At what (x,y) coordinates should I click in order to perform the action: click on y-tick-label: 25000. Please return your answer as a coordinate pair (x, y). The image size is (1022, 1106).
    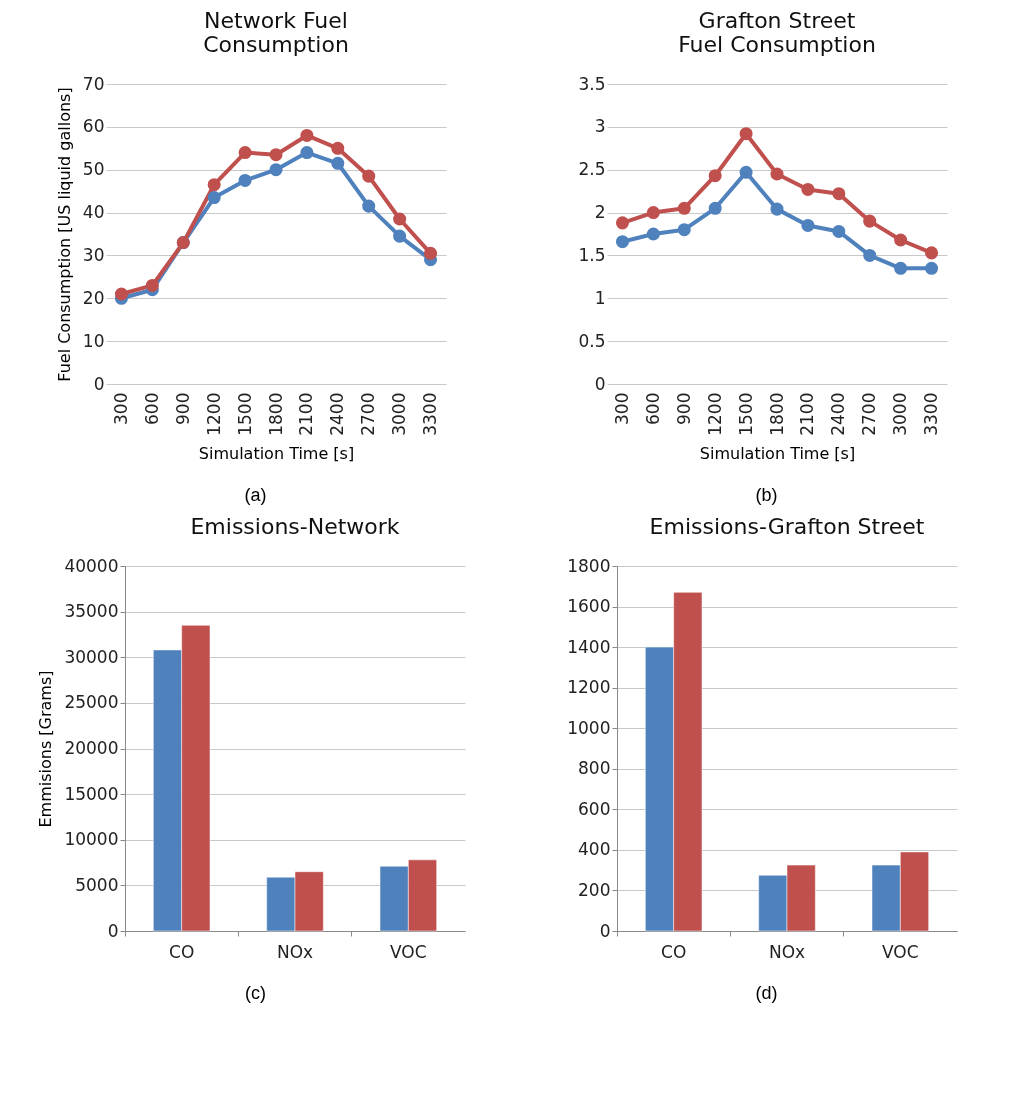
    Looking at the image, I should click on (90, 702).